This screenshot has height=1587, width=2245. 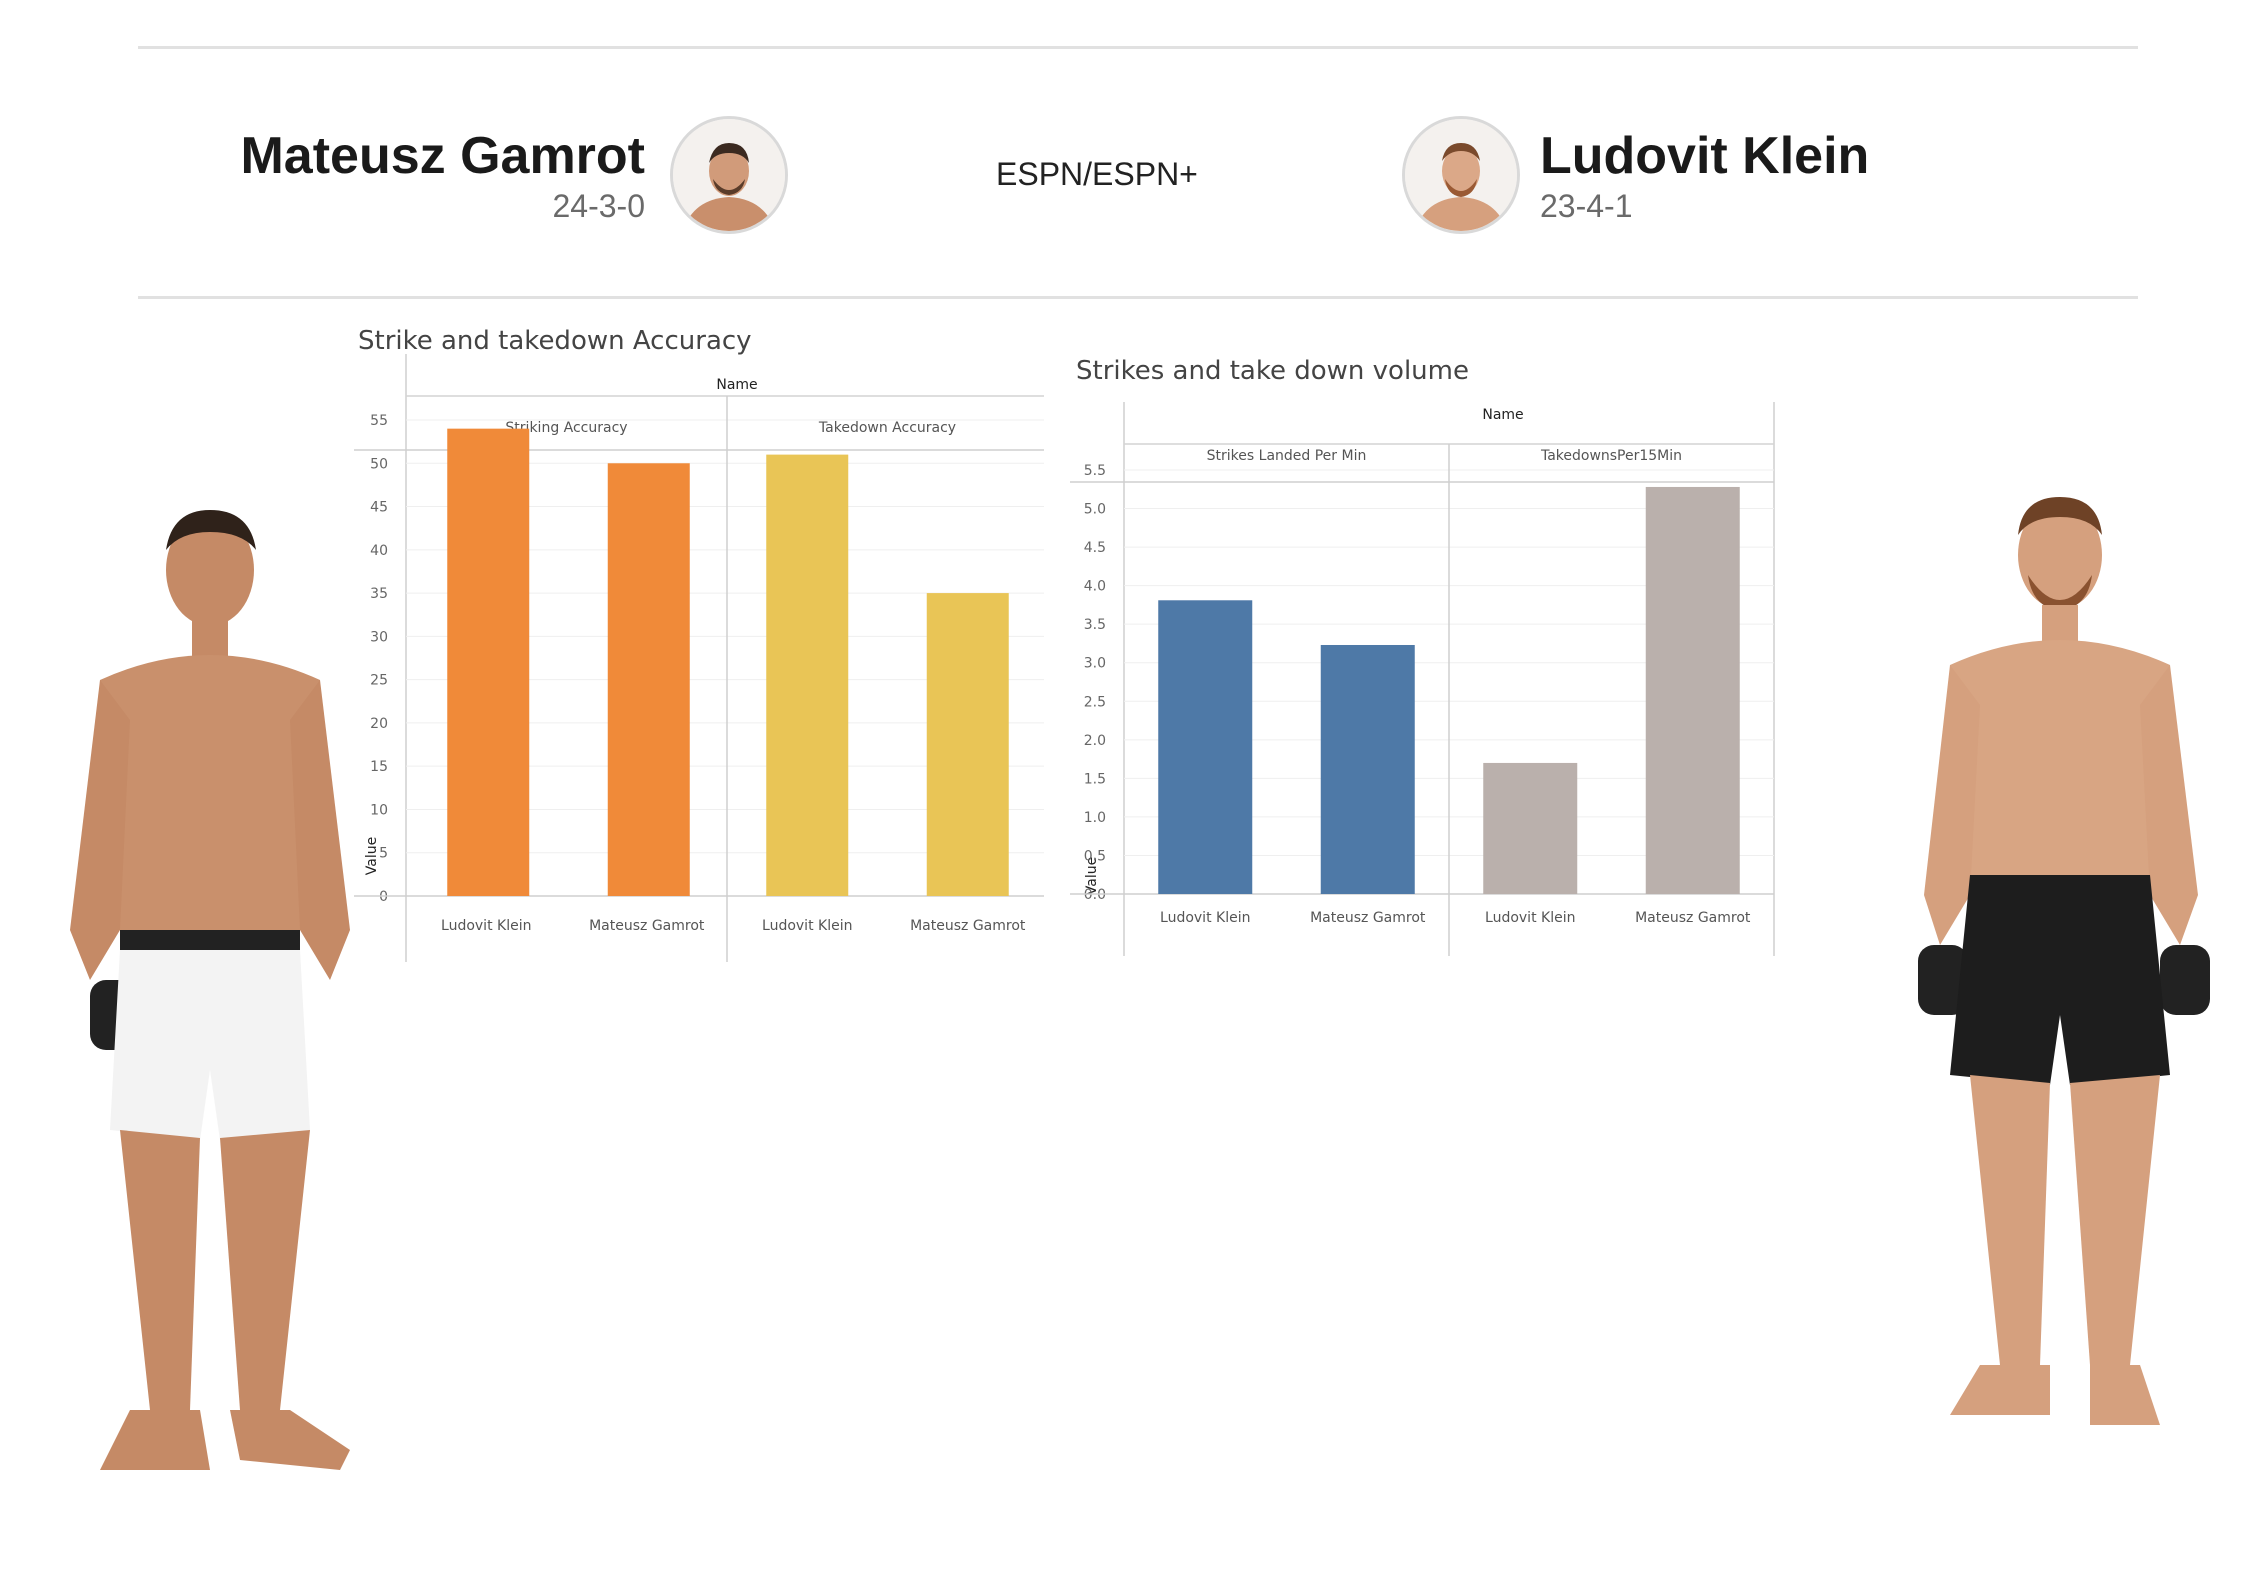 I want to click on y-tick-label: 0, so click(x=383, y=897).